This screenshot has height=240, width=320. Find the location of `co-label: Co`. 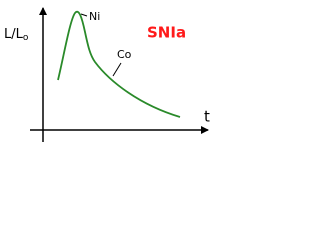

co-label: Co is located at coordinates (124, 54).